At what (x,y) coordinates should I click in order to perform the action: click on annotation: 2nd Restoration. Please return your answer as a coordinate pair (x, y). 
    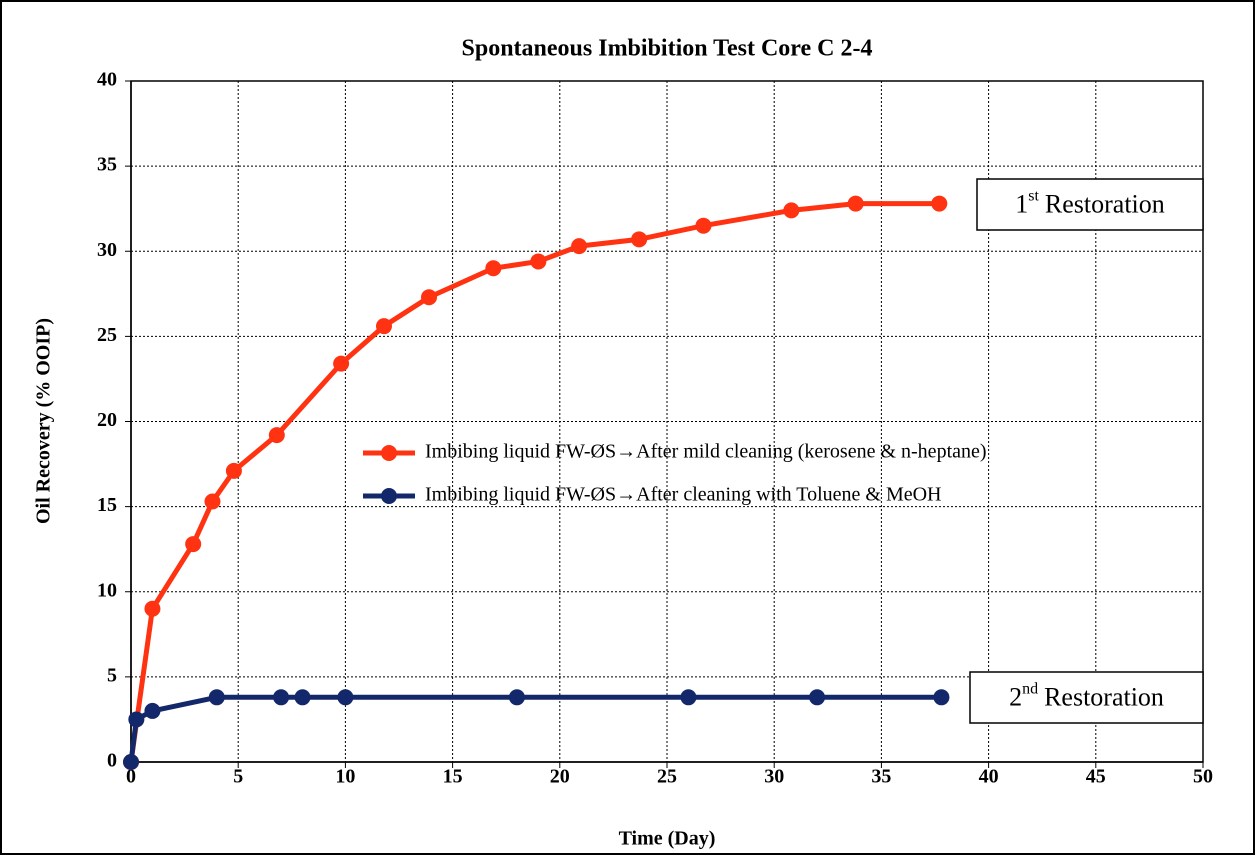
    Looking at the image, I should click on (1086, 695).